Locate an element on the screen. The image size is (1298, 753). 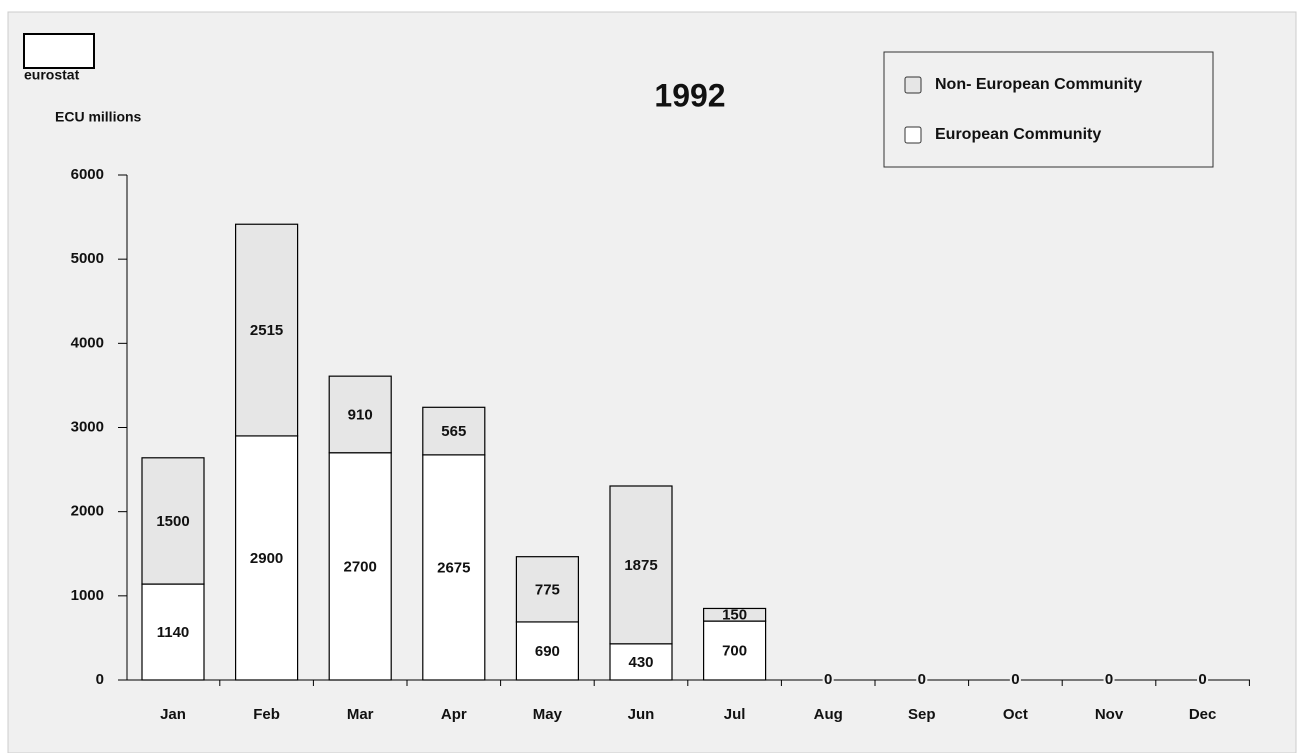
data-label: 1500 is located at coordinates (172, 521).